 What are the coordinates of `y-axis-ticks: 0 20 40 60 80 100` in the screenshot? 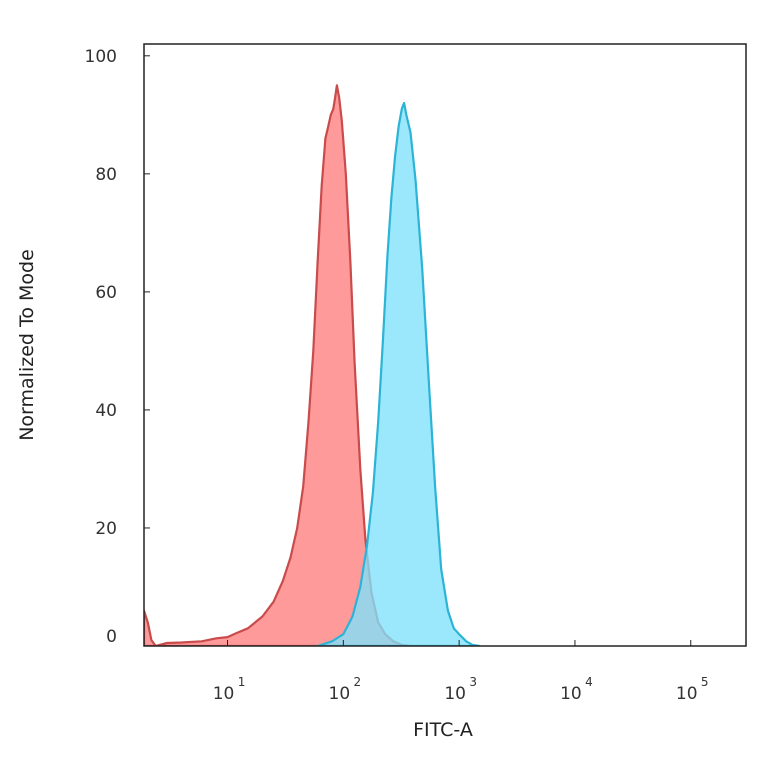 It's located at (117, 347).